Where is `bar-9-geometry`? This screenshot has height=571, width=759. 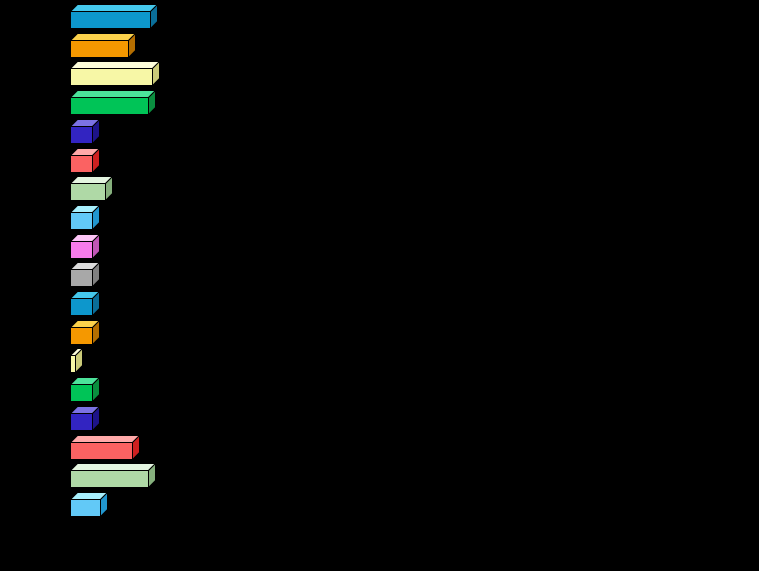 bar-9-geometry is located at coordinates (85, 246).